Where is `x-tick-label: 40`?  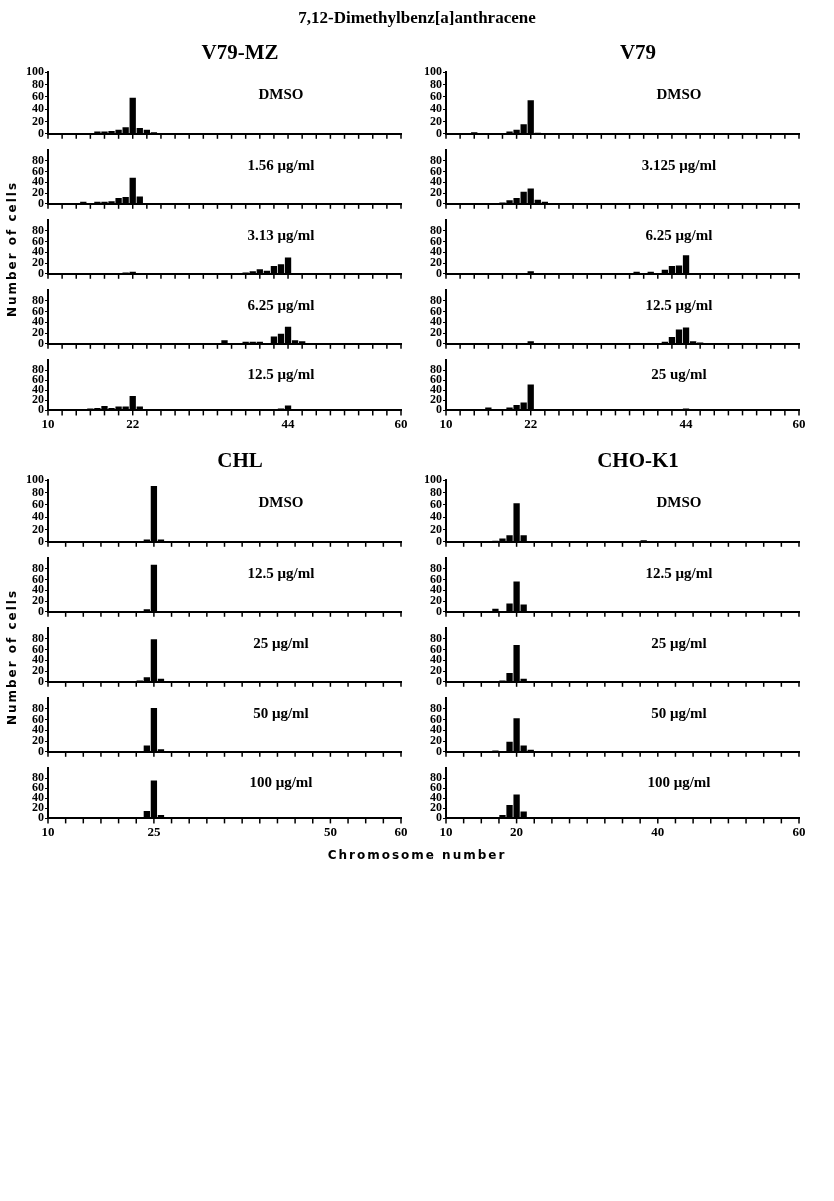 x-tick-label: 40 is located at coordinates (658, 831).